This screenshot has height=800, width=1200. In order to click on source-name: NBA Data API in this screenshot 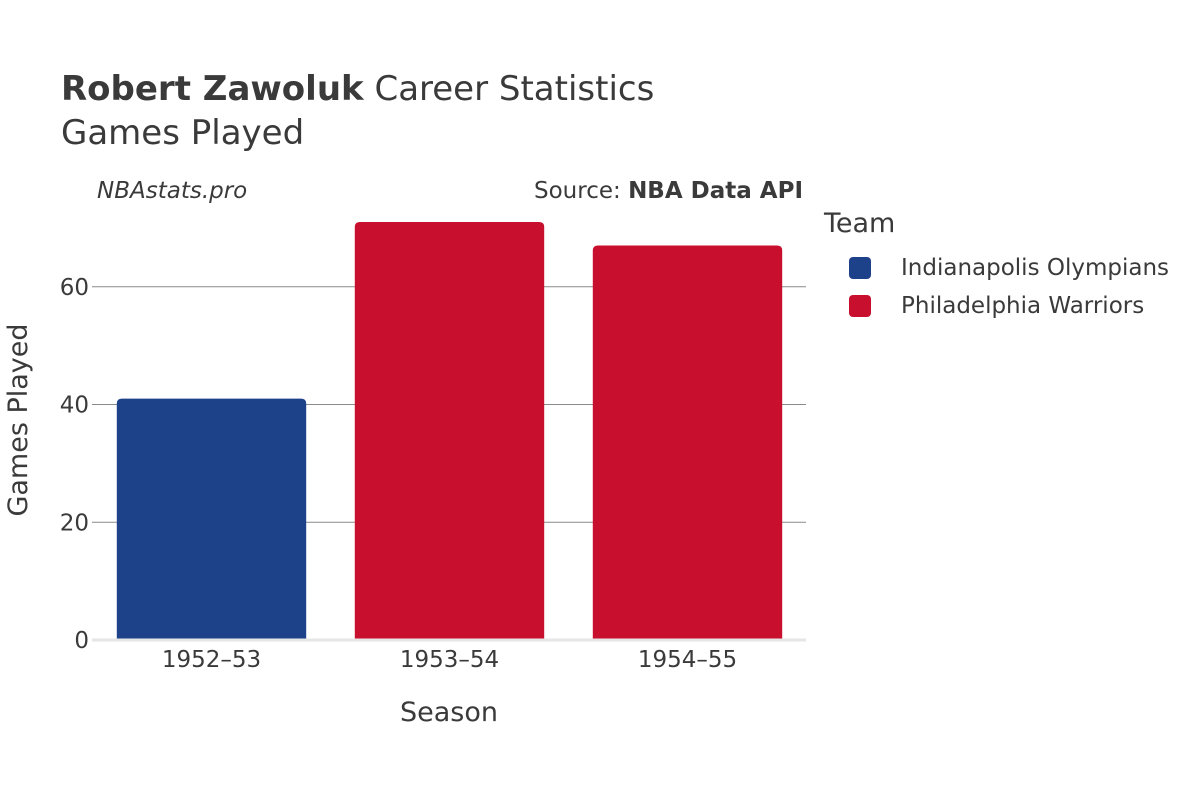, I will do `click(715, 191)`.